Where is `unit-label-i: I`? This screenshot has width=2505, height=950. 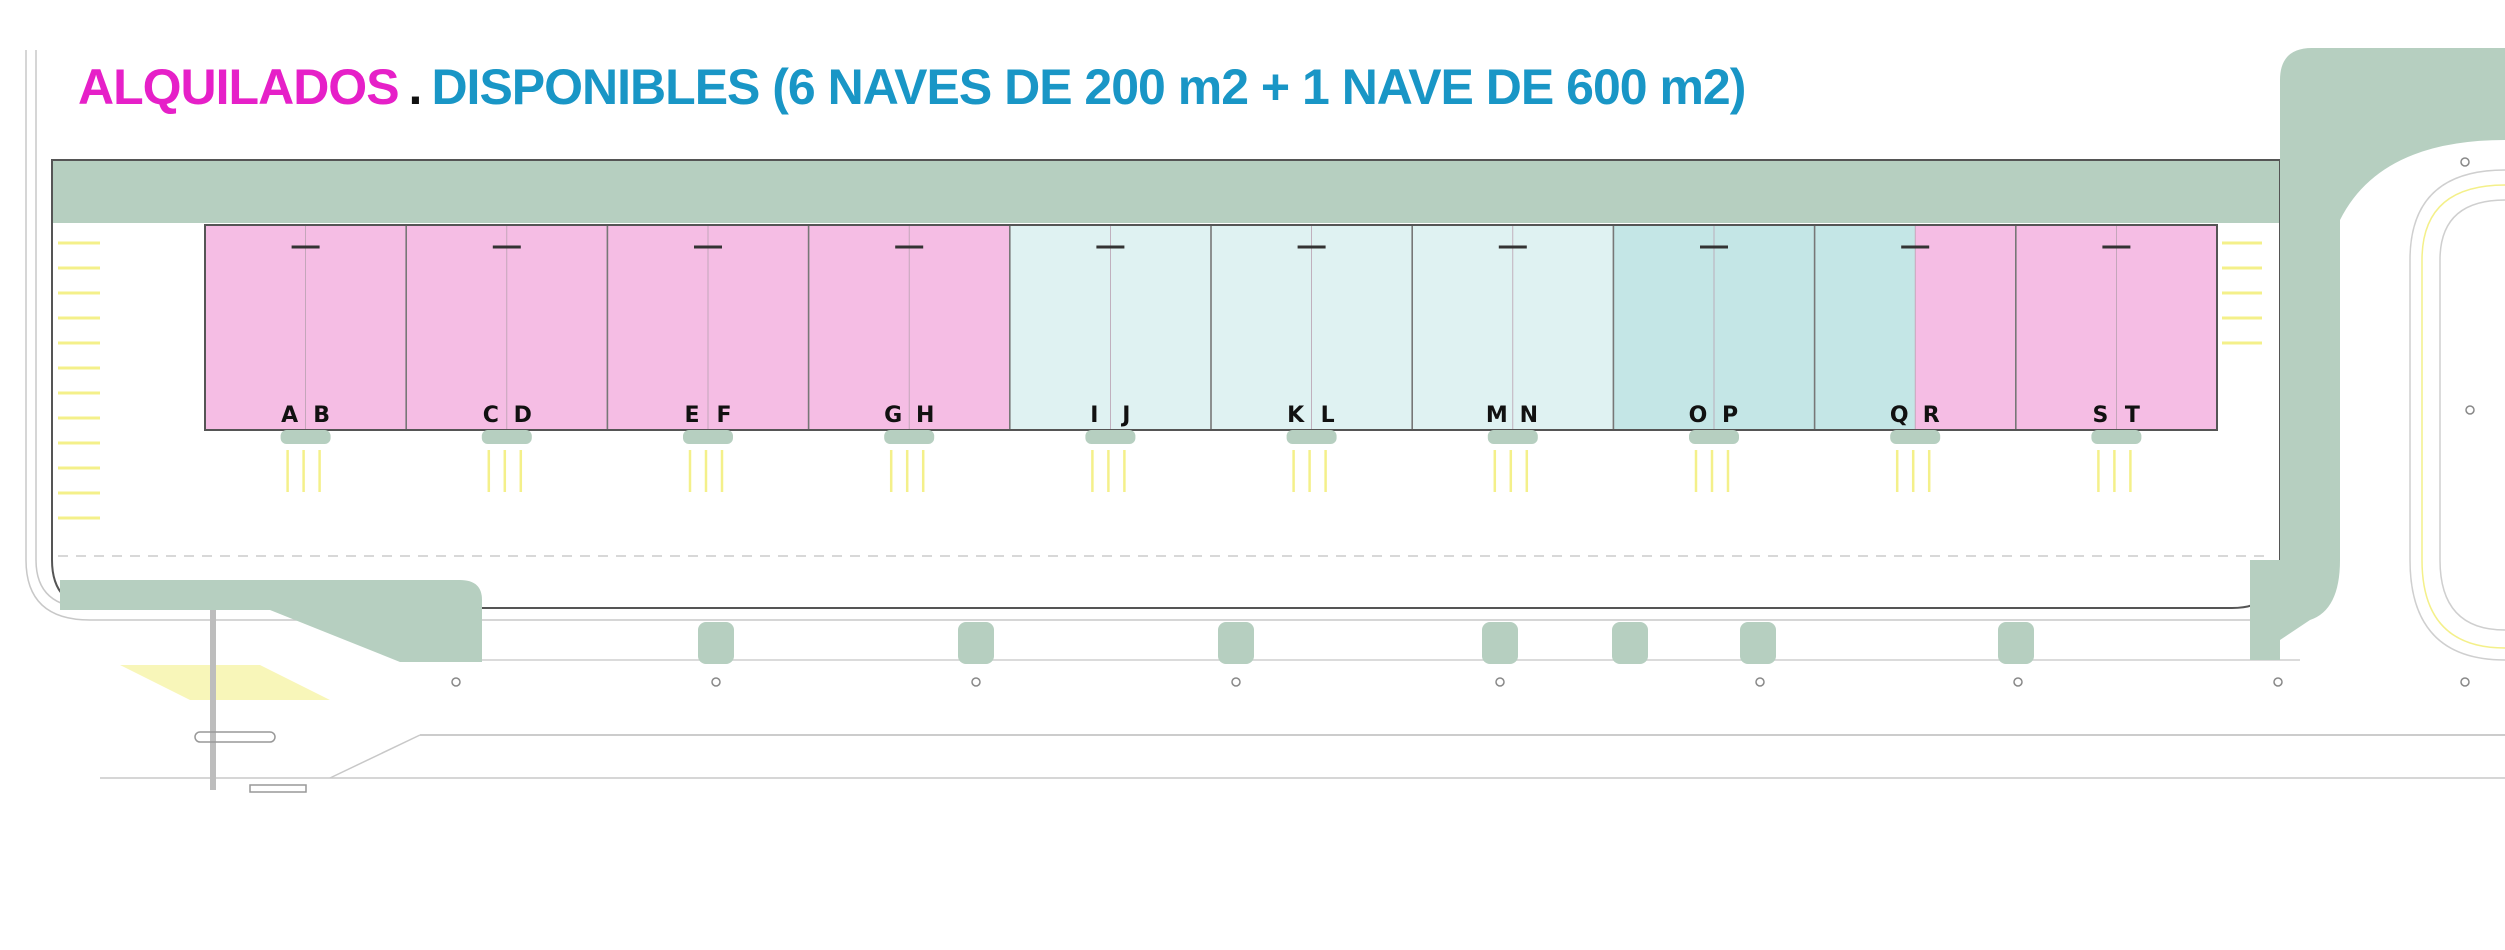
unit-label-i: I is located at coordinates (1094, 415).